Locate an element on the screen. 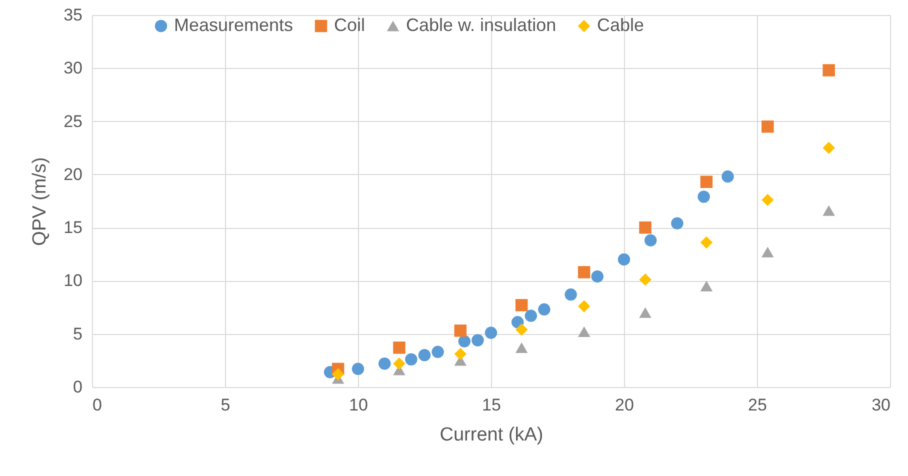  y-tick-label: 10 is located at coordinates (73, 280).